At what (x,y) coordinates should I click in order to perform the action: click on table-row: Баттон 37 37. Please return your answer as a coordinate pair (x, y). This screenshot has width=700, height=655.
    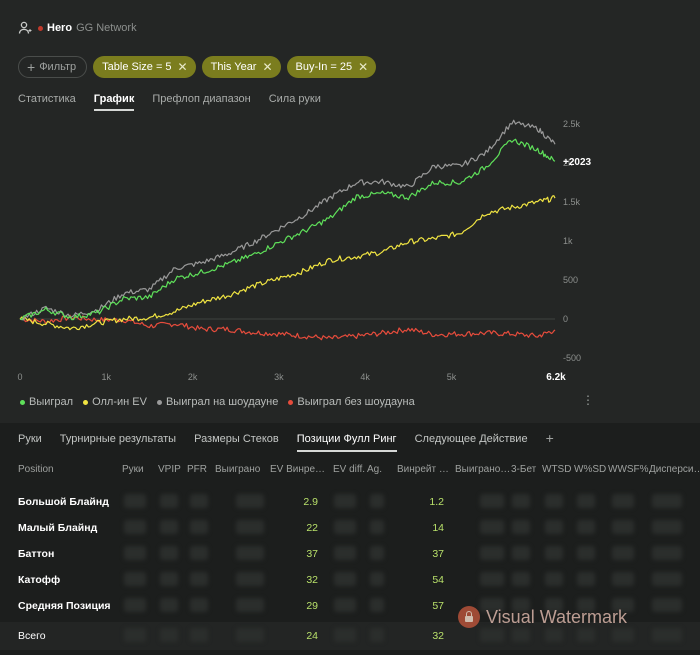
    Looking at the image, I should click on (350, 553).